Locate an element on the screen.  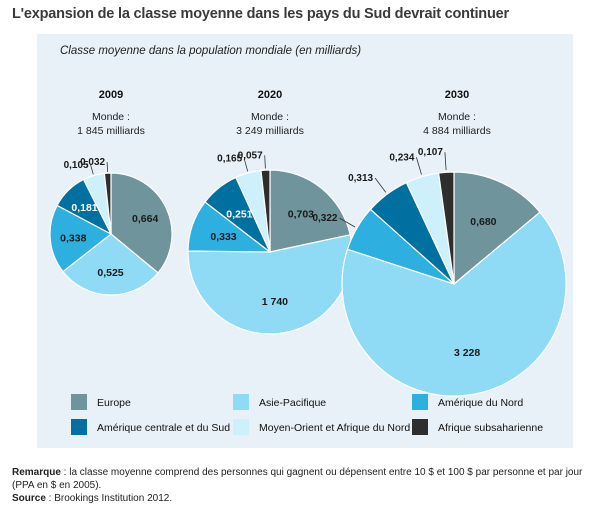
chart-2009-slice-asie-pacifique is located at coordinates (110, 264).